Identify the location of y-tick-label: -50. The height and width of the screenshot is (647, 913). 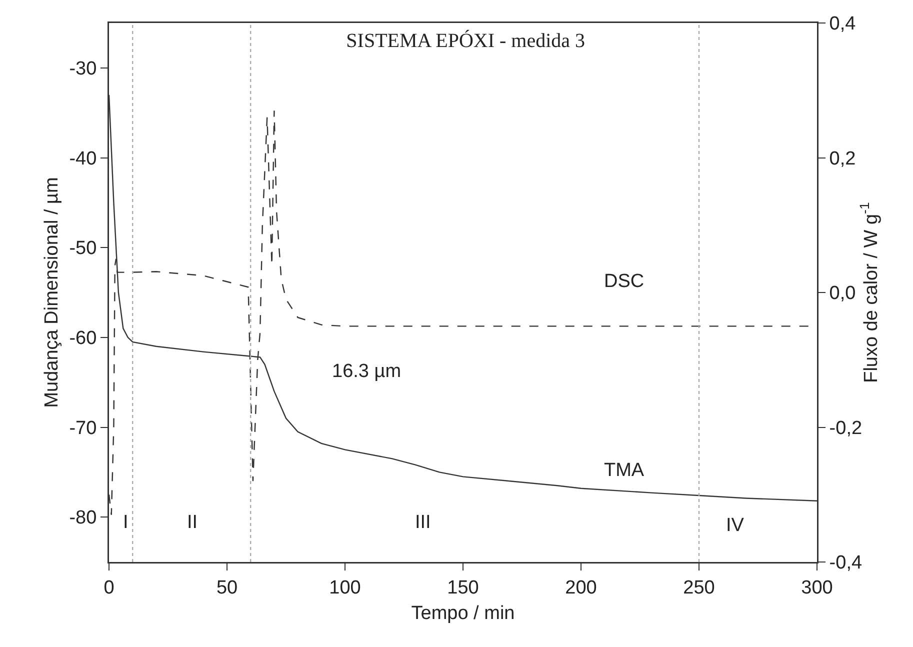
(83, 249).